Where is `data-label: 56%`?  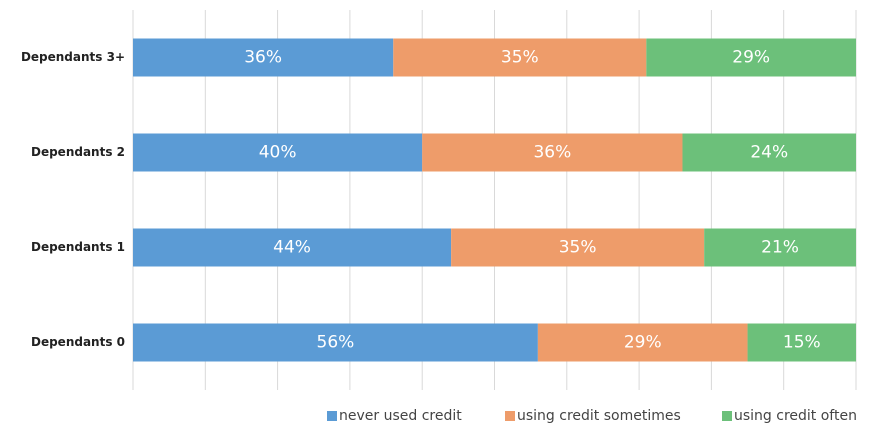
data-label: 56% is located at coordinates (336, 343).